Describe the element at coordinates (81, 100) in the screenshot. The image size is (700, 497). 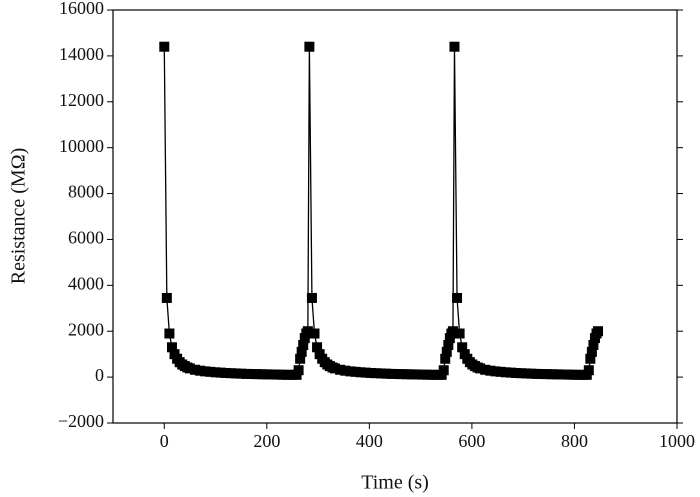
I see `y-tick-label: 12000` at that location.